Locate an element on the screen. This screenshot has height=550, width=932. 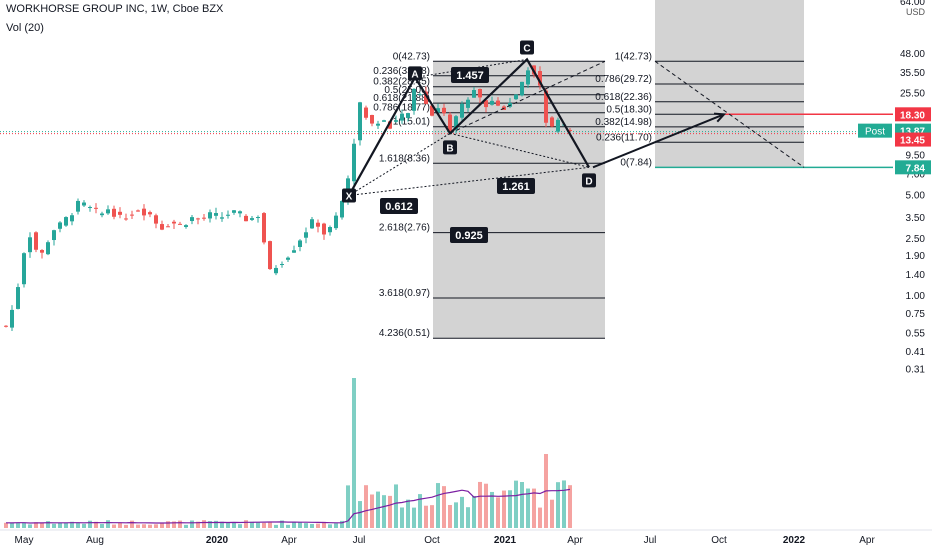
volume-indicator-label: Vol (20) is located at coordinates (25, 28).